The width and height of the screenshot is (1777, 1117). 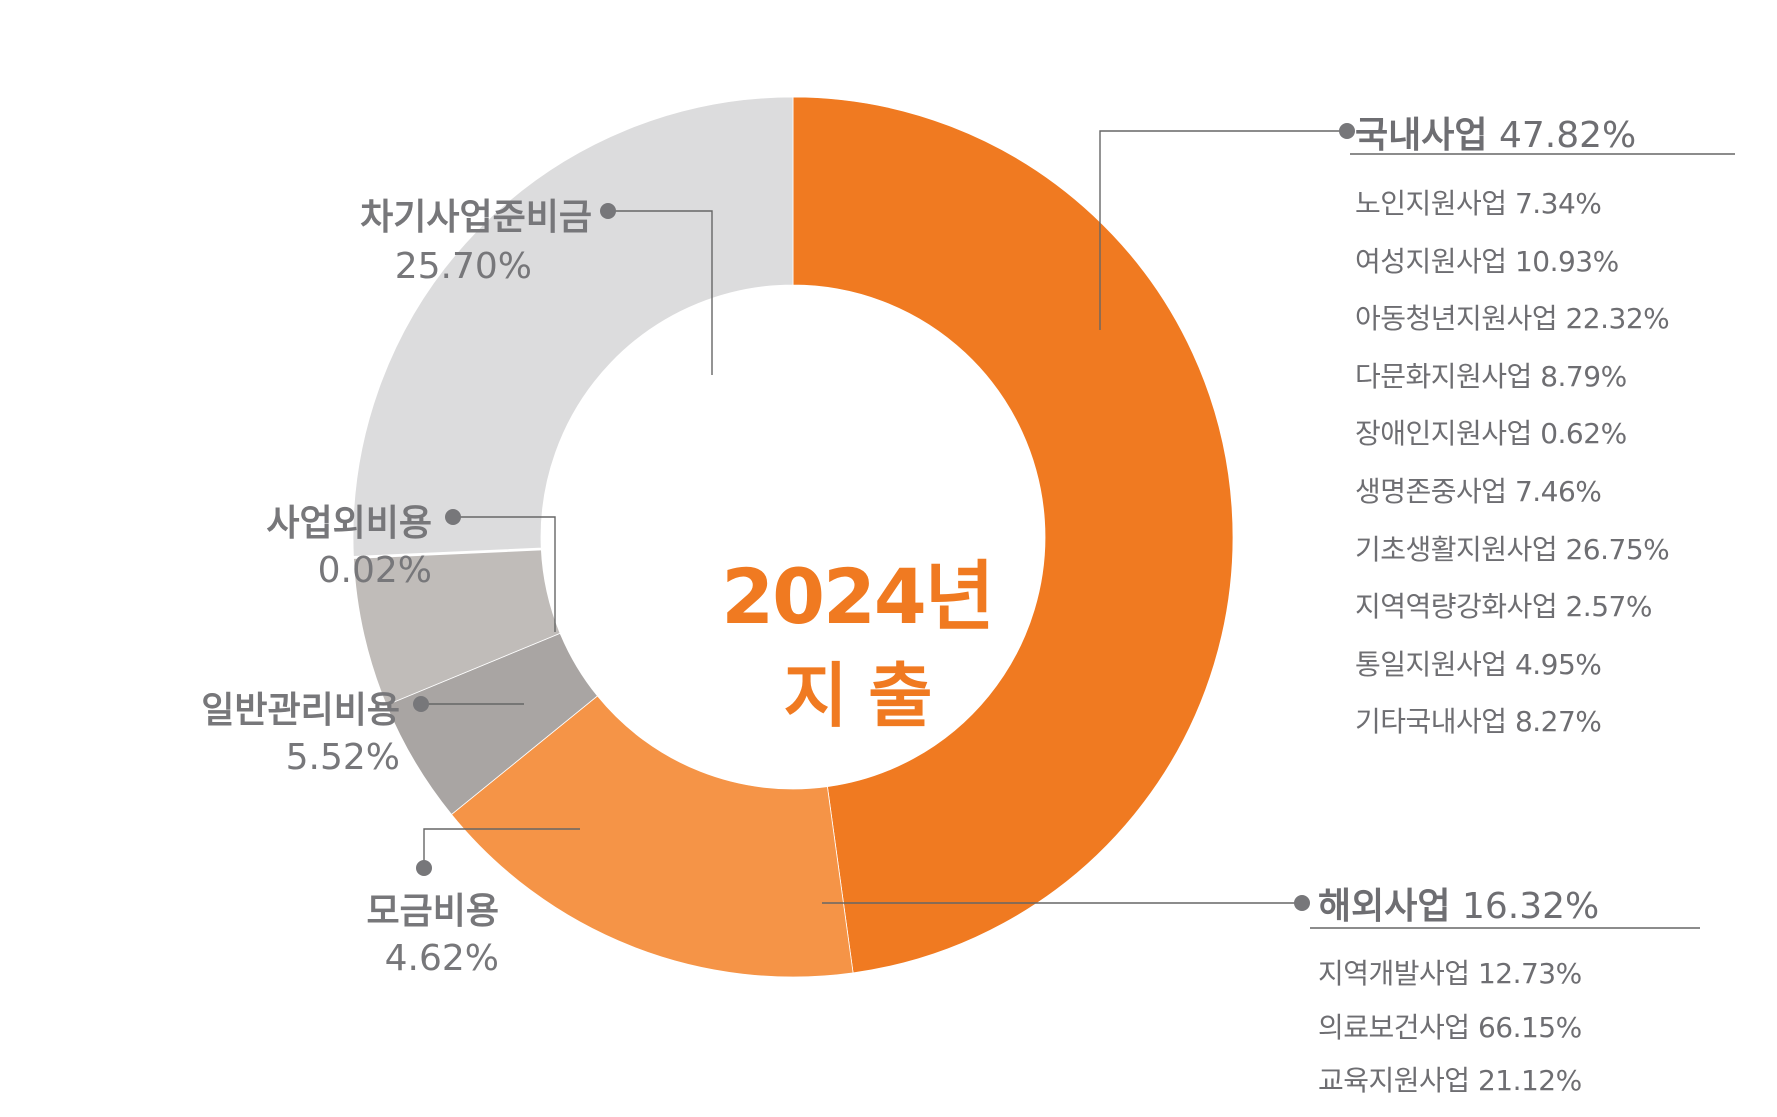 I want to click on label-overseas: 해외사업 16.32%, so click(x=1458, y=903).